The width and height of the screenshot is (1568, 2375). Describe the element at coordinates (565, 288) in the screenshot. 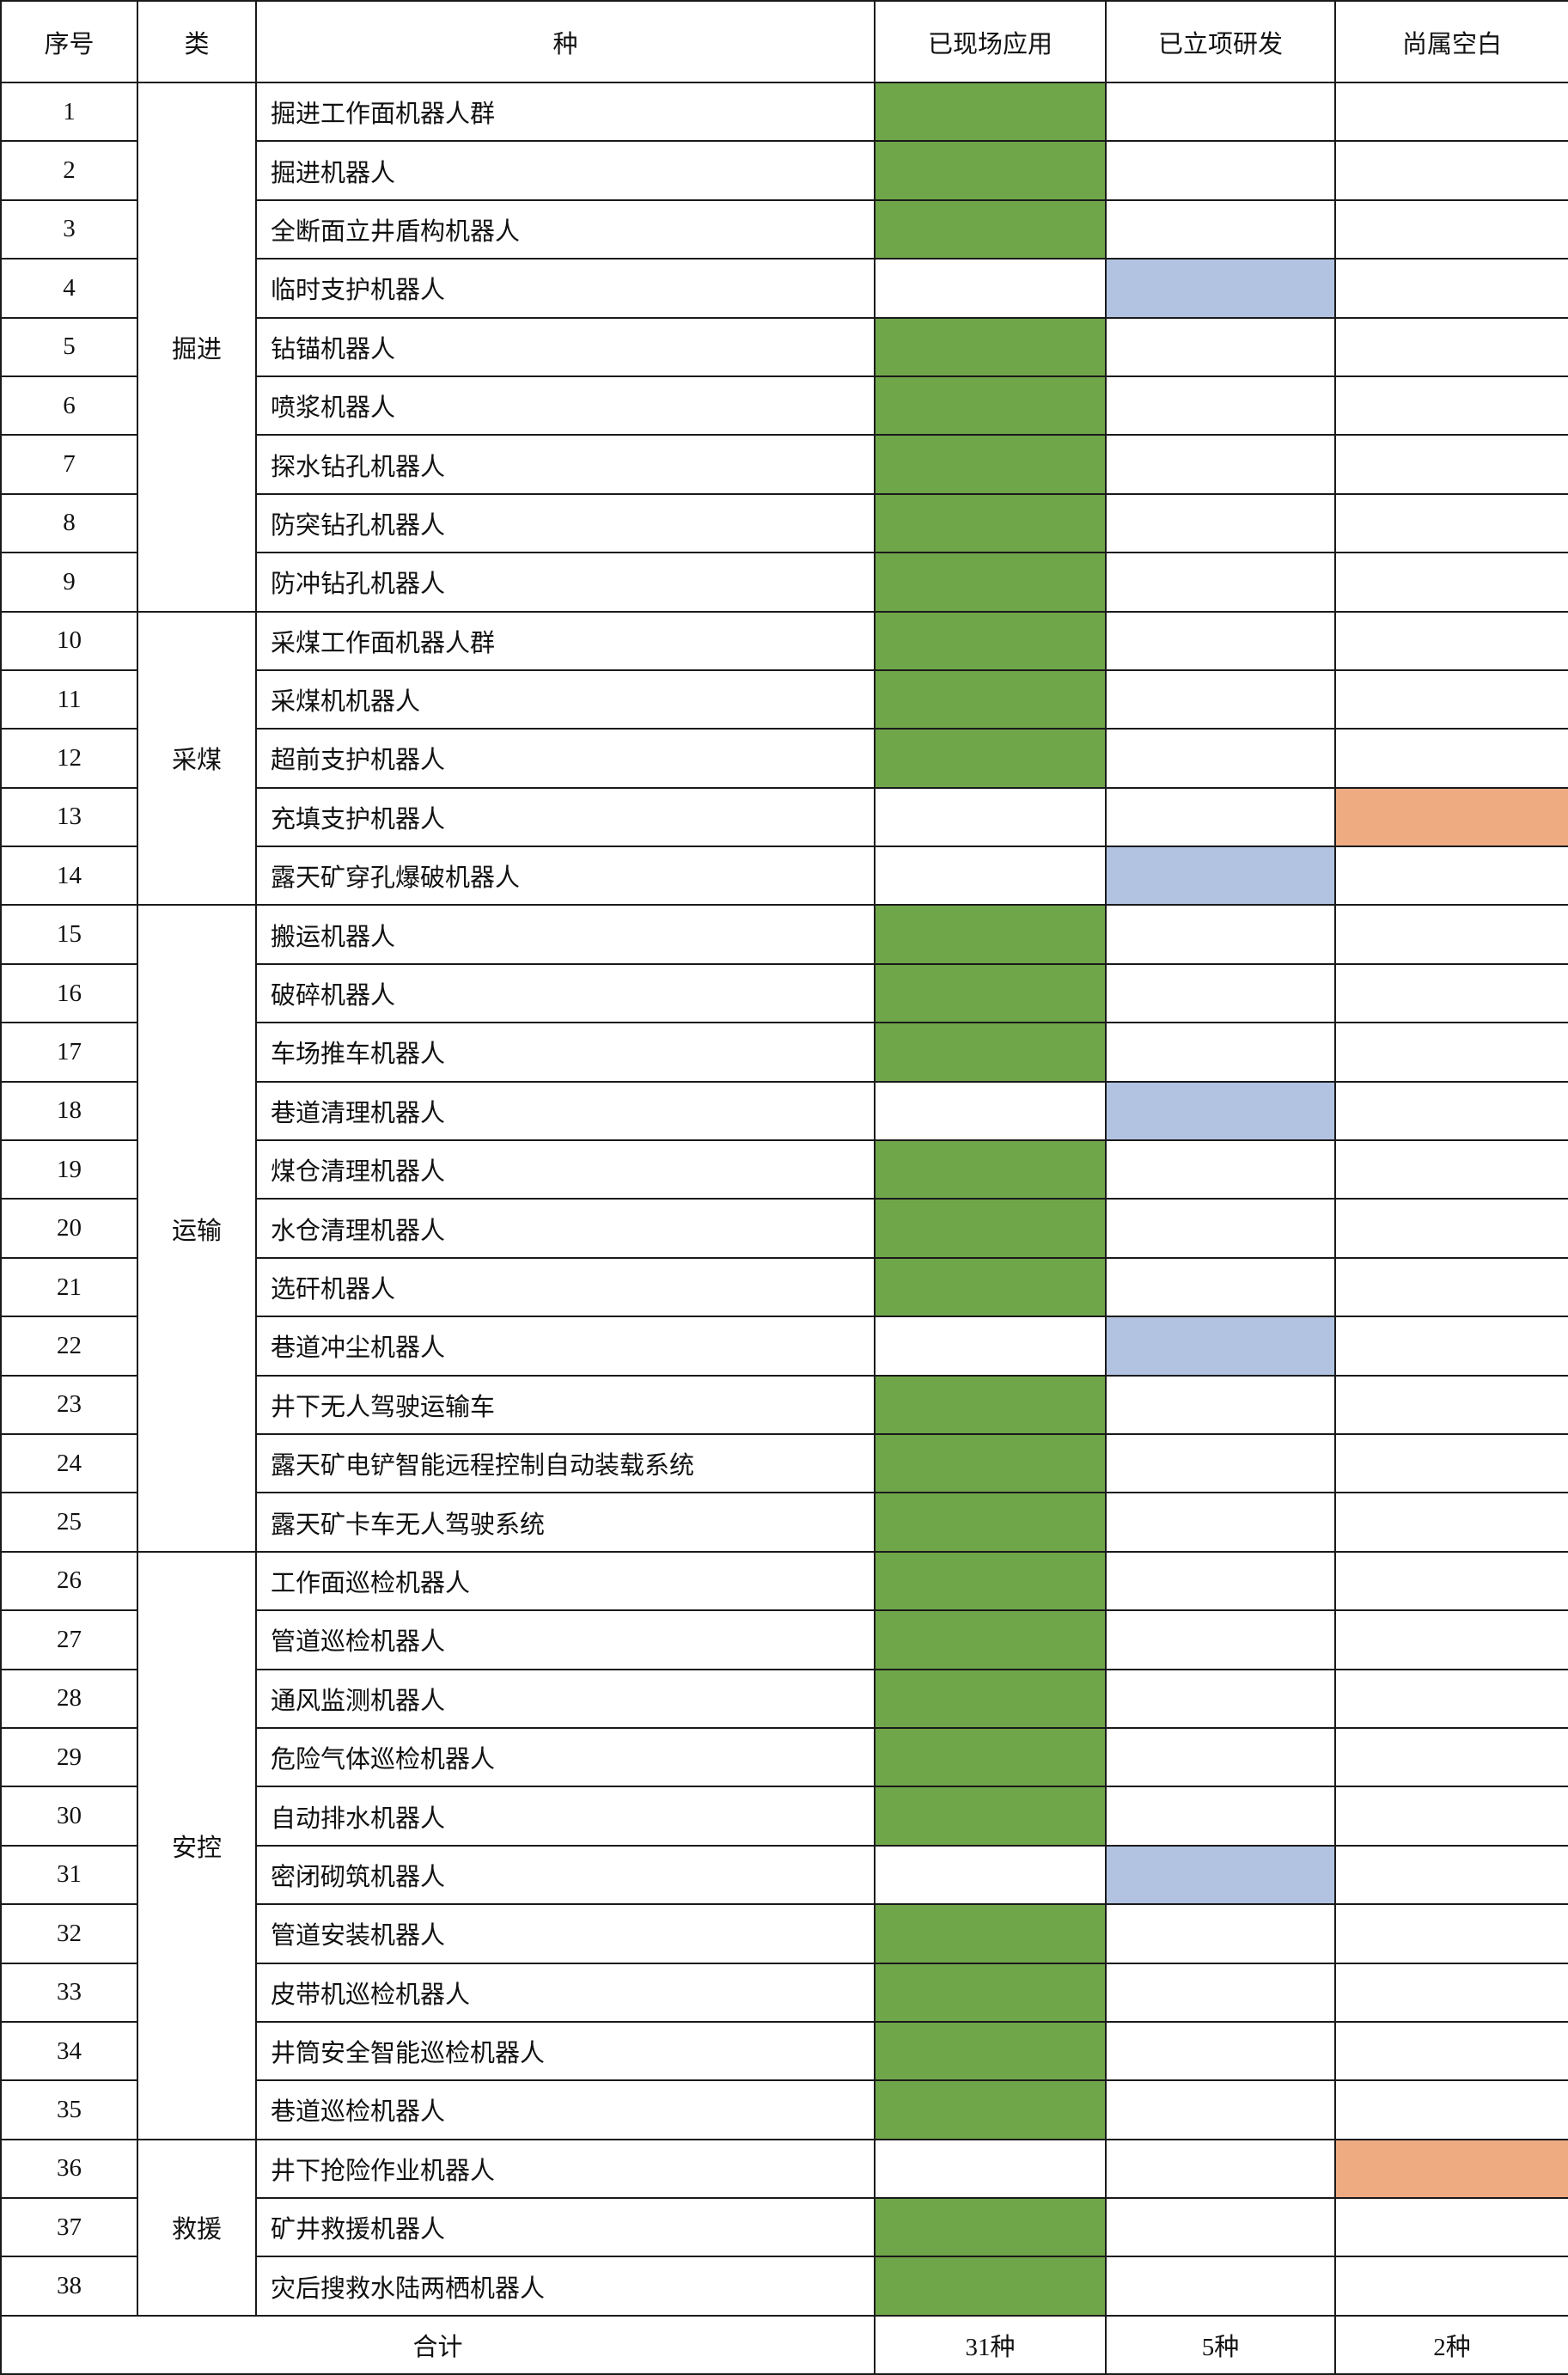

I see `robot-type-name: 临时支护机器人` at that location.